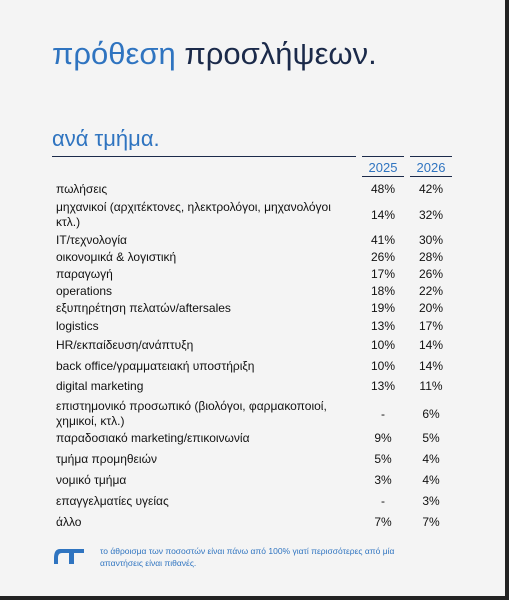 The width and height of the screenshot is (509, 600). Describe the element at coordinates (431, 386) in the screenshot. I see `cell-value: 11%` at that location.